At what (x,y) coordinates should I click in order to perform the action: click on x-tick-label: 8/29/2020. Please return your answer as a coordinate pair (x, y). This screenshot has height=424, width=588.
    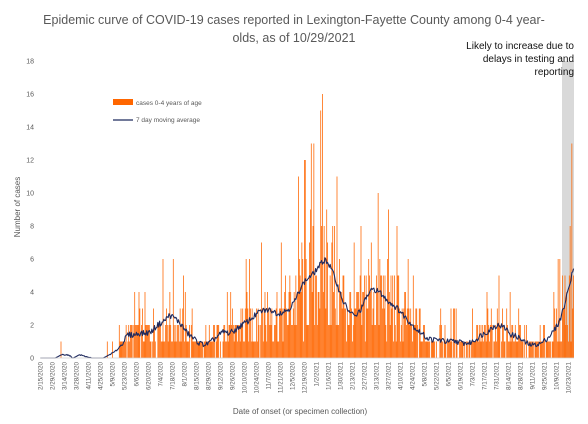
    Looking at the image, I should click on (208, 376).